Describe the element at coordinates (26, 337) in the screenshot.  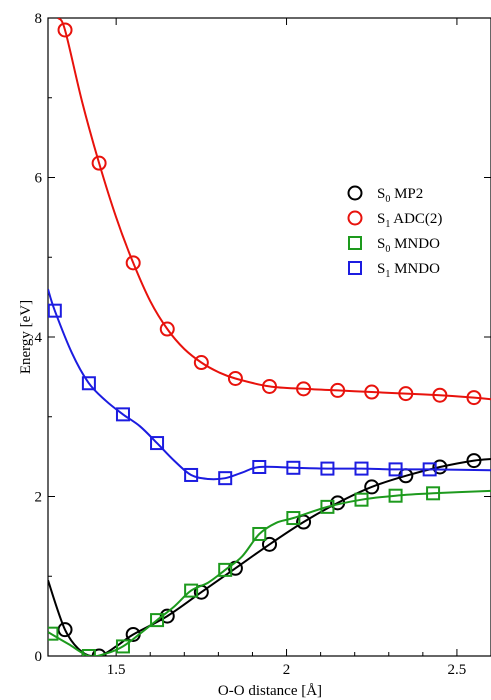
I see `y-axis-title: Energy [eV]` at that location.